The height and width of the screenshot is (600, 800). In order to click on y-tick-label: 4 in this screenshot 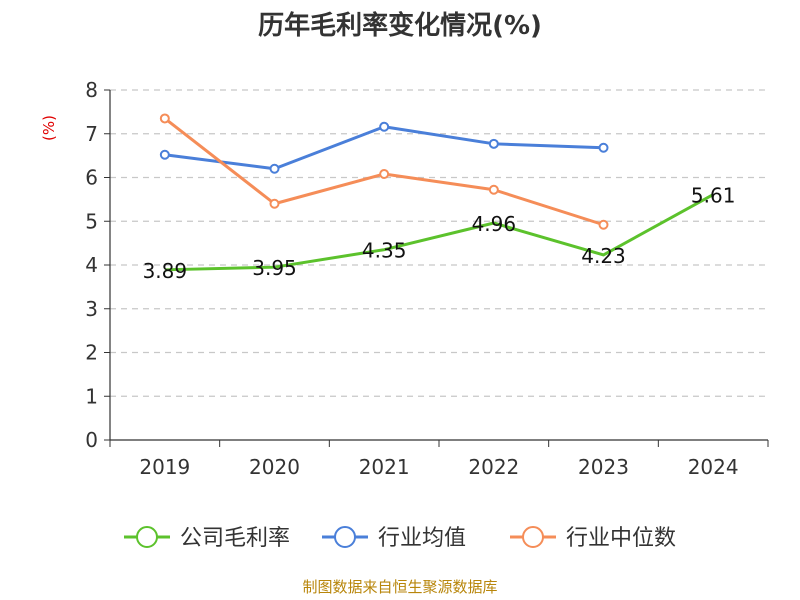, I will do `click(91, 265)`.